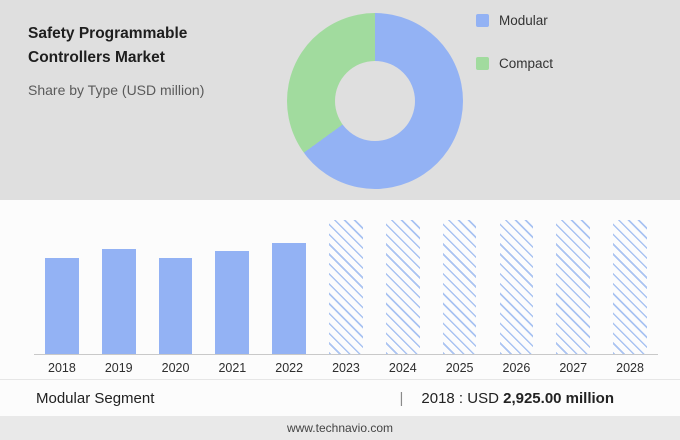 Image resolution: width=680 pixels, height=440 pixels. I want to click on x-axis-label-2021: 2021, so click(232, 368).